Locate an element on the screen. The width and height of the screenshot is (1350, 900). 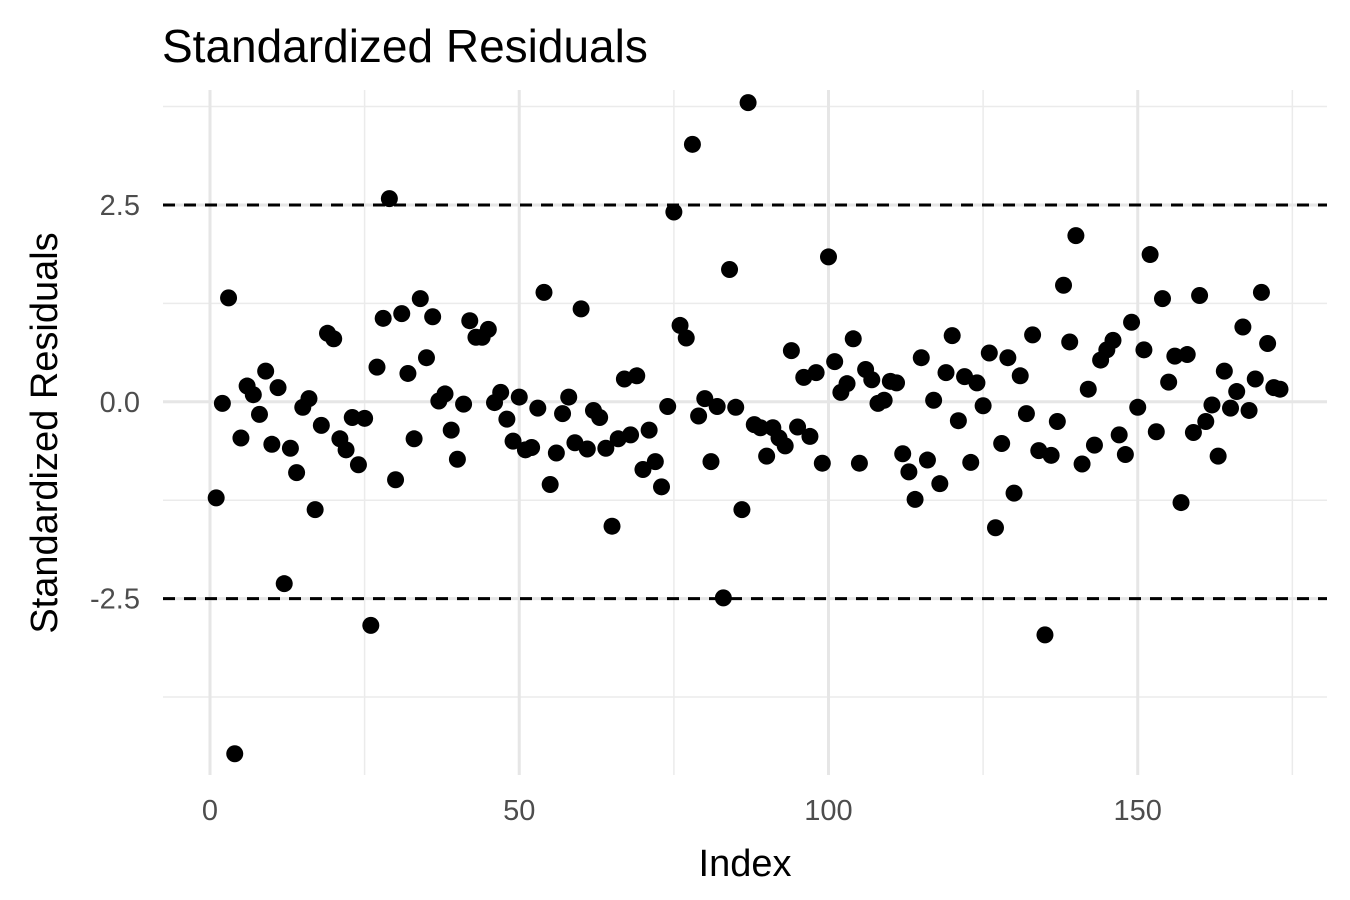
chart-title: Standardized Residuals is located at coordinates (405, 46).